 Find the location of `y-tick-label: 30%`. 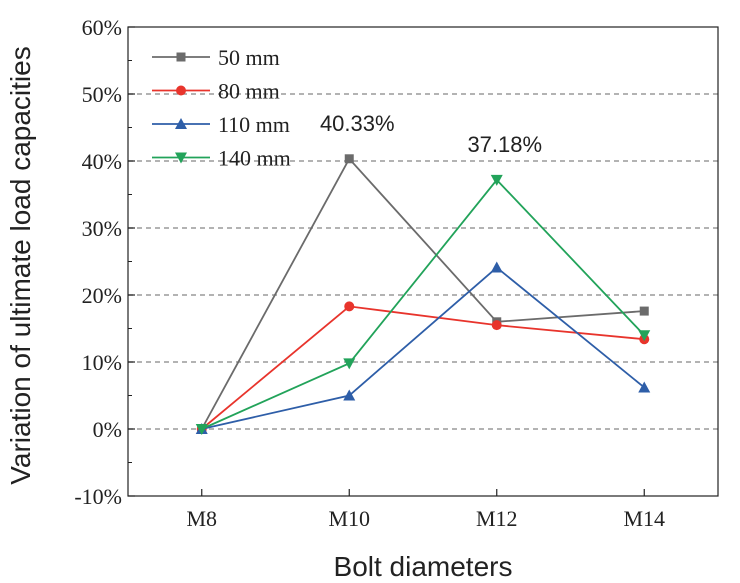

y-tick-label: 30% is located at coordinates (102, 228).